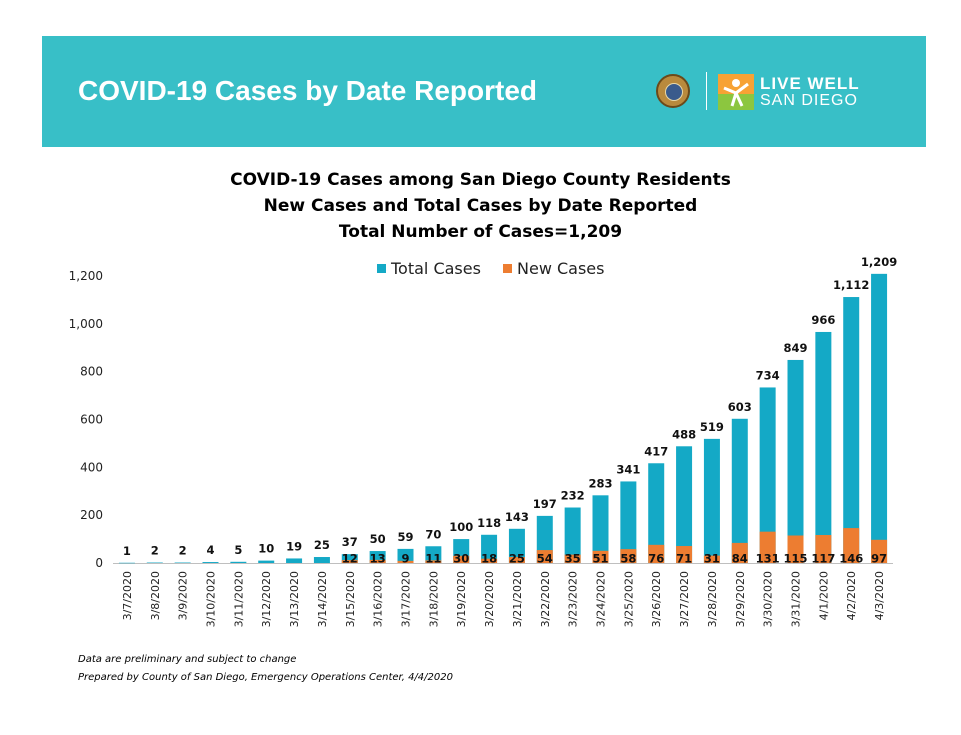 The height and width of the screenshot is (735, 961). Describe the element at coordinates (768, 559) in the screenshot. I see `data-label-new: 131` at that location.